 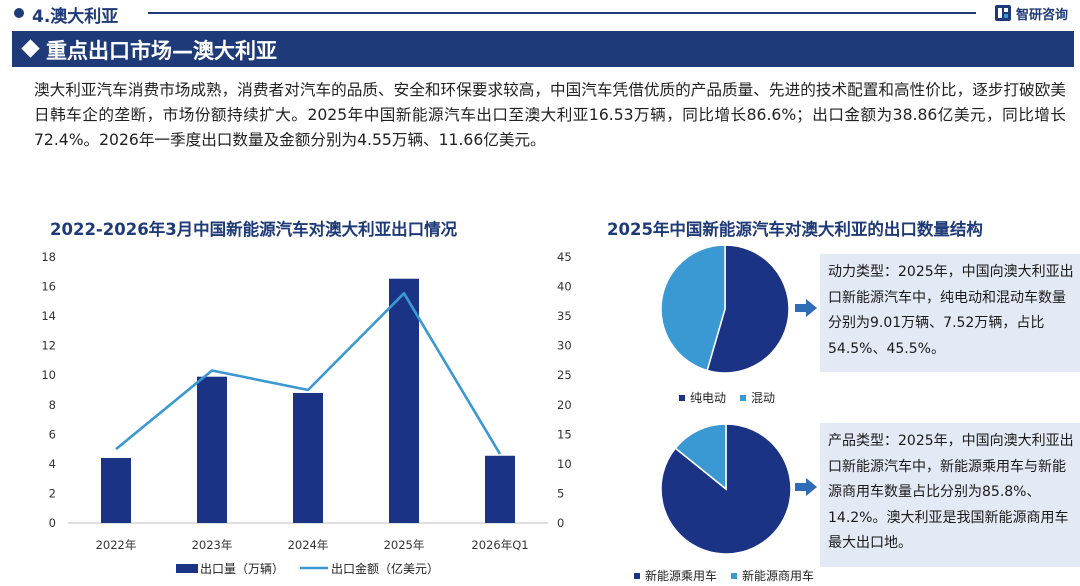 I want to click on x-tick-label: 2026年Q1, so click(x=499, y=545).